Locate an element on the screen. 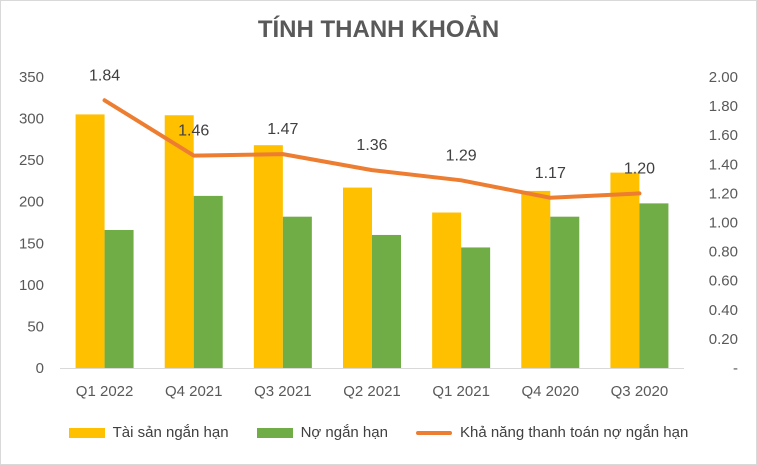 The image size is (757, 465). y-right-tick-label: 2.00 is located at coordinates (723, 77).